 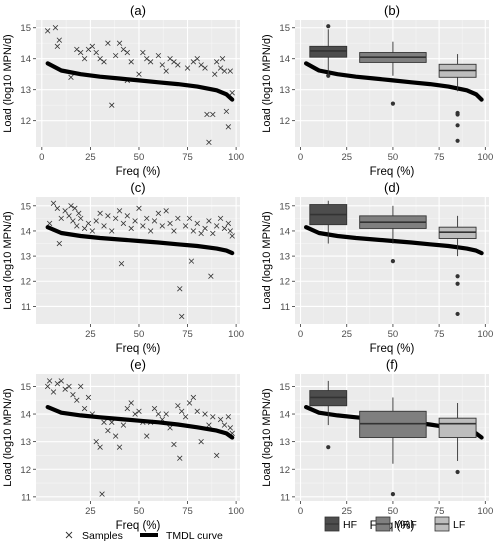 What do you see at coordinates (138, 364) in the screenshot?
I see `panel-title: (e)` at bounding box center [138, 364].